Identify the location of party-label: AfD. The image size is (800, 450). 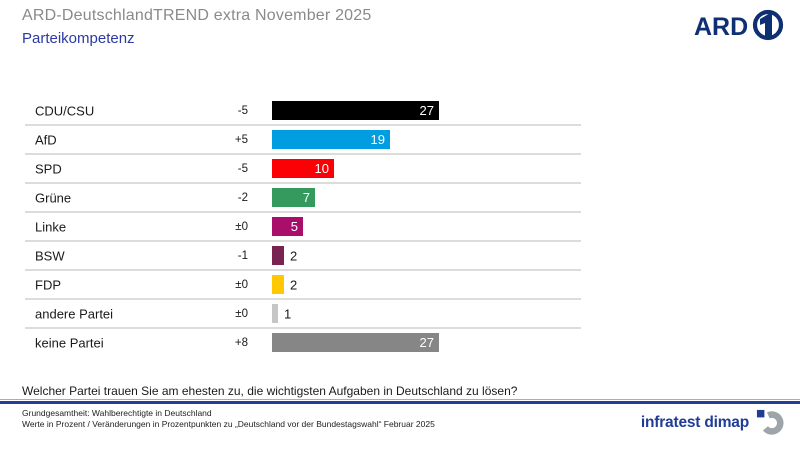
(46, 139).